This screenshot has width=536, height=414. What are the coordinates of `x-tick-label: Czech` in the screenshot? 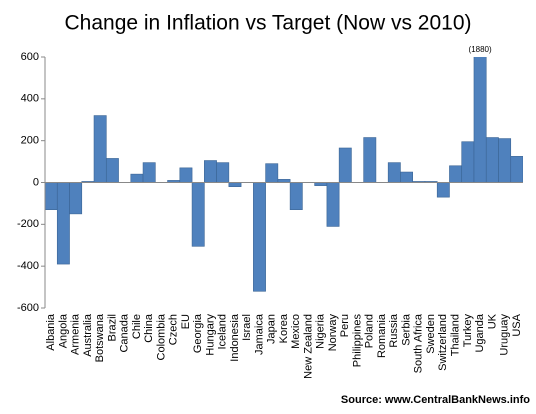 It's located at (174, 329).